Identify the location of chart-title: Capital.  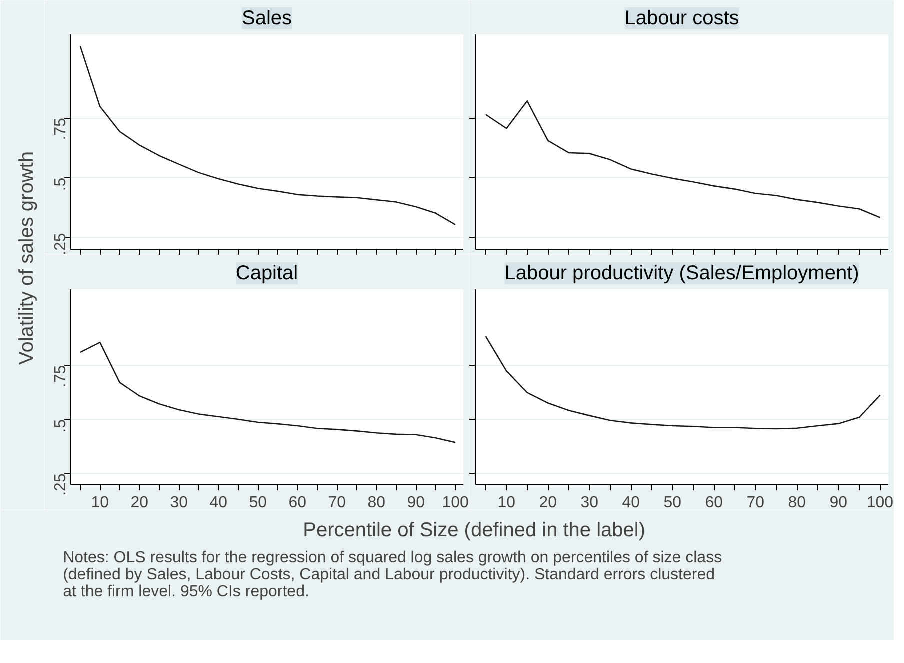
(267, 273).